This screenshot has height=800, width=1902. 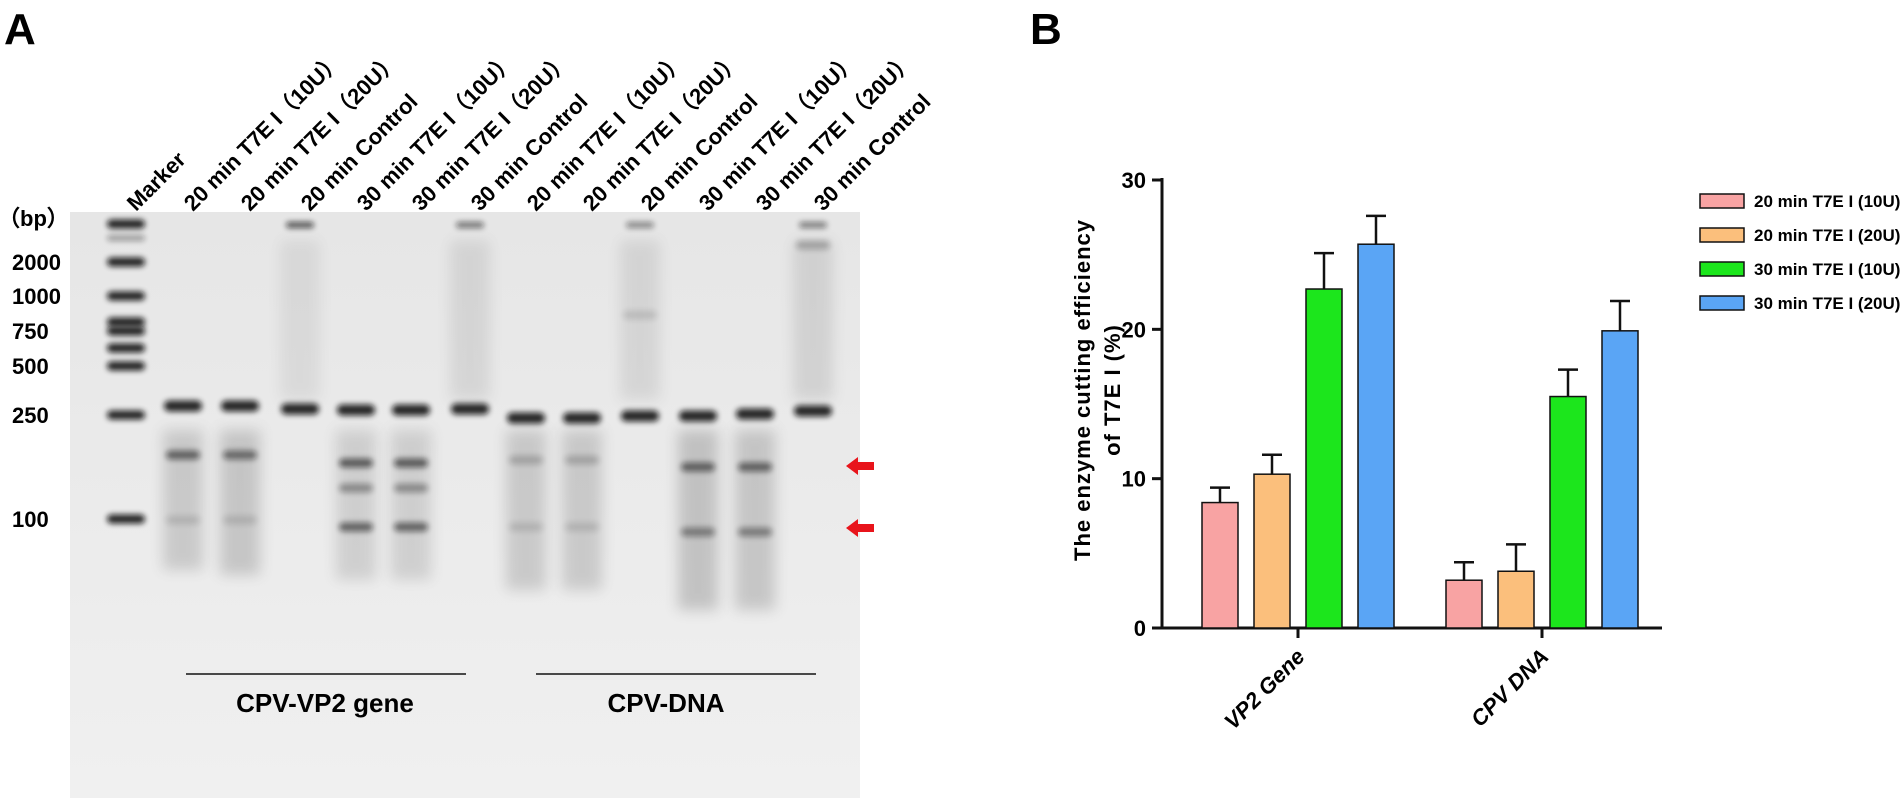 I want to click on panel-b-letter: B, so click(x=1046, y=29).